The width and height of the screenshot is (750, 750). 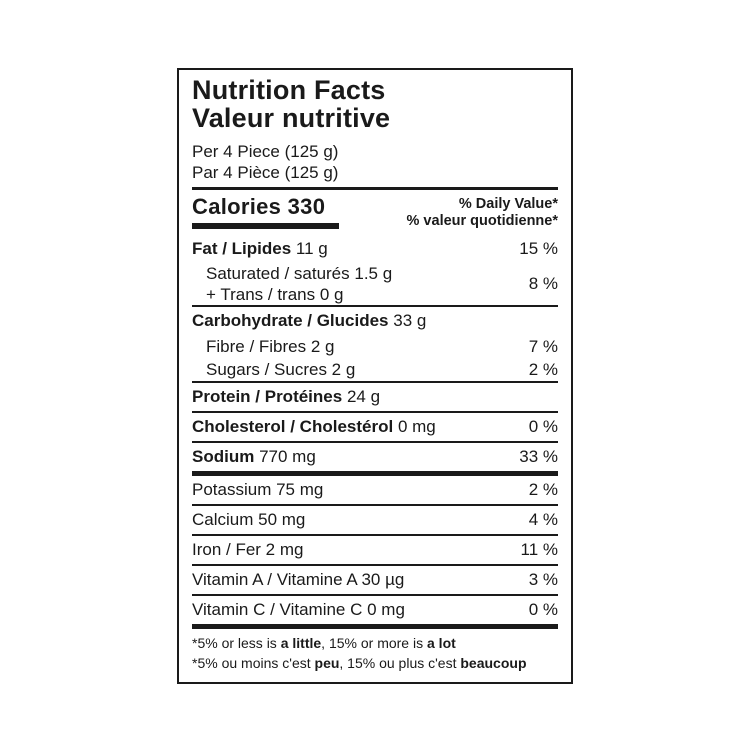 I want to click on nutrient-dv: 3 %, so click(x=543, y=579).